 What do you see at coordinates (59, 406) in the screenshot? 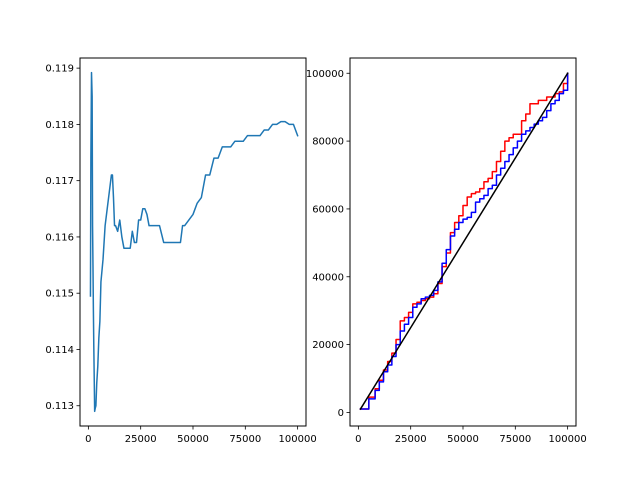
I see `left-ytick-label: 0.113` at bounding box center [59, 406].